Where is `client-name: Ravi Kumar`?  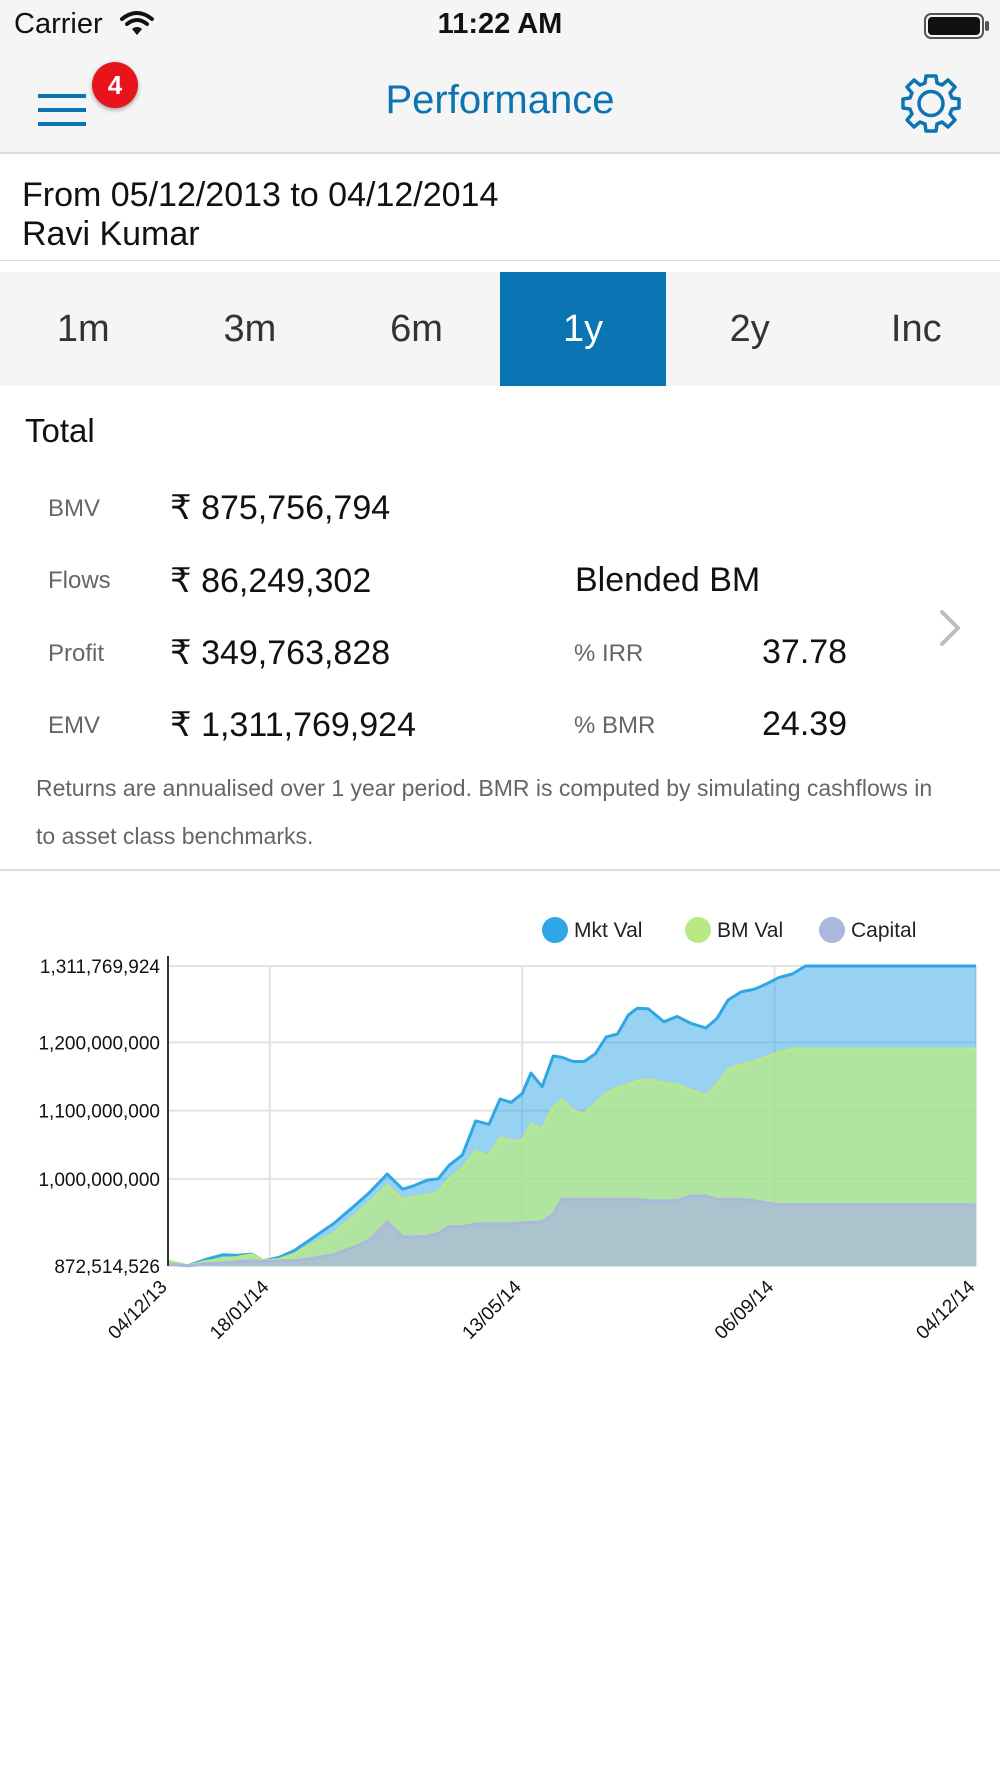
client-name: Ravi Kumar is located at coordinates (111, 234).